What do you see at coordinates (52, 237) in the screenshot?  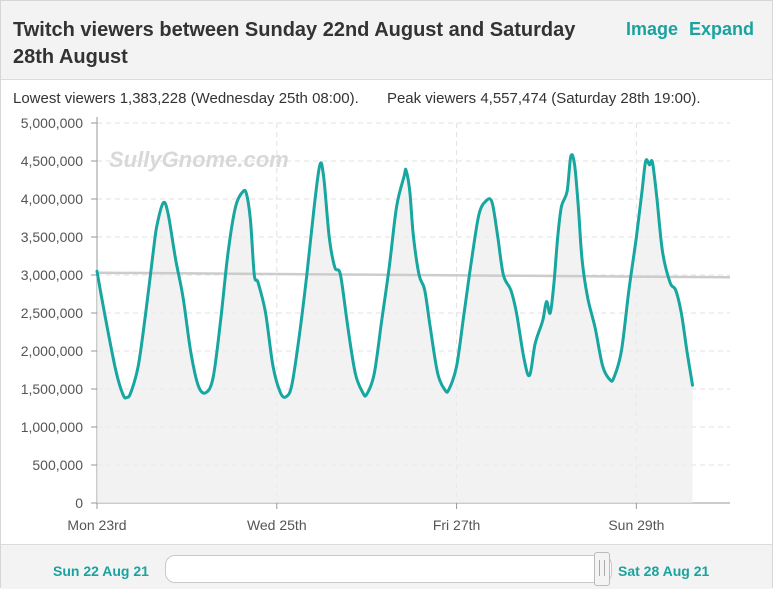 I see `y-tick-label: 3,500,000` at bounding box center [52, 237].